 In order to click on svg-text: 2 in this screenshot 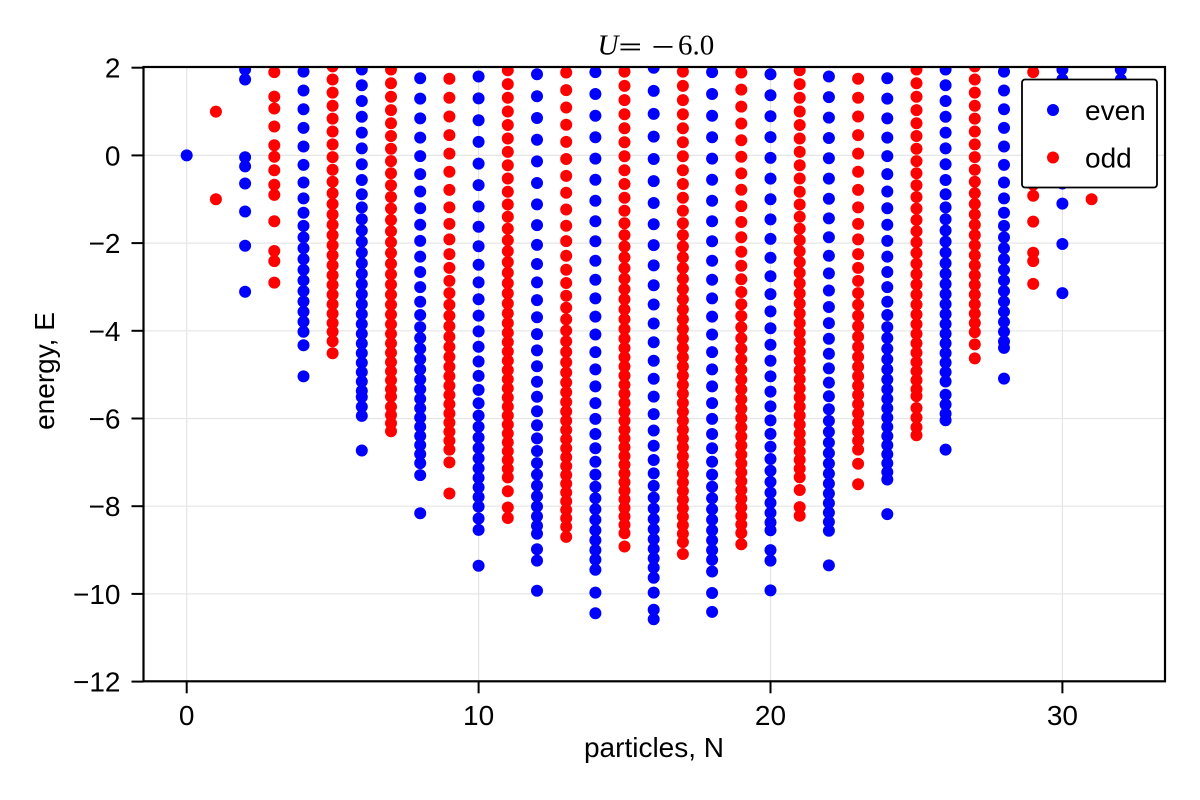, I will do `click(113, 68)`.